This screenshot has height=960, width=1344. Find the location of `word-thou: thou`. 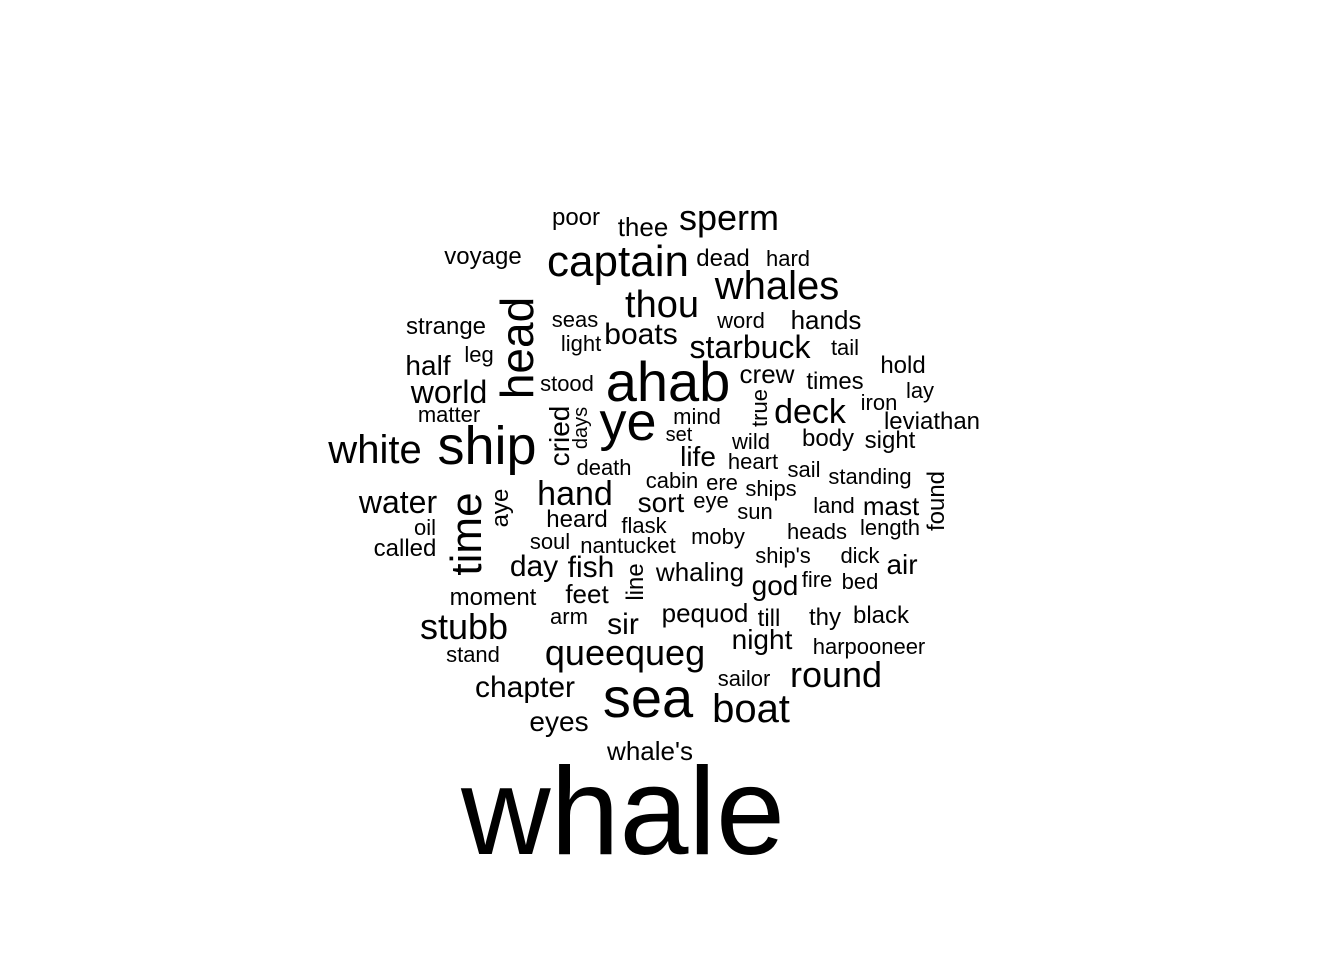

word-thou: thou is located at coordinates (662, 305).